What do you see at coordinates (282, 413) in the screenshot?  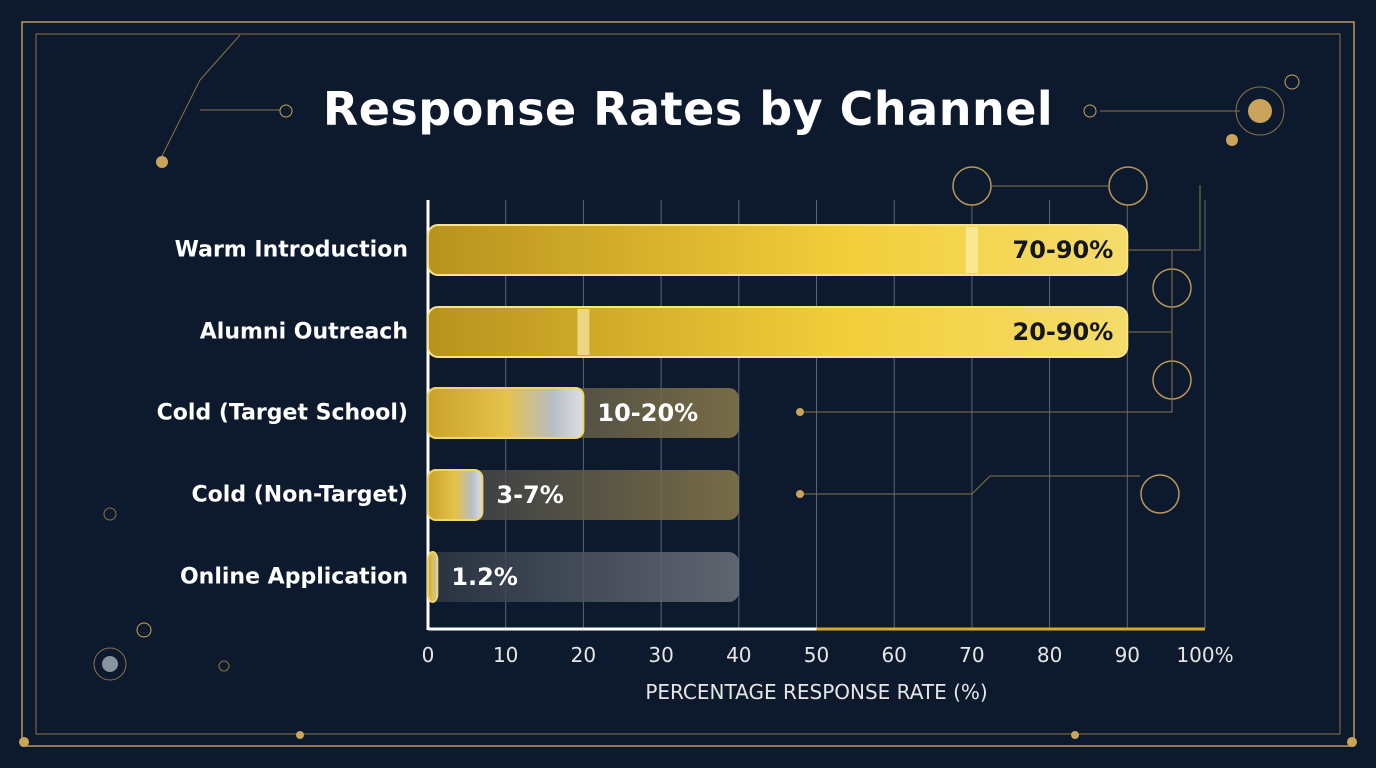 I see `category-label: Cold (Target School)` at bounding box center [282, 413].